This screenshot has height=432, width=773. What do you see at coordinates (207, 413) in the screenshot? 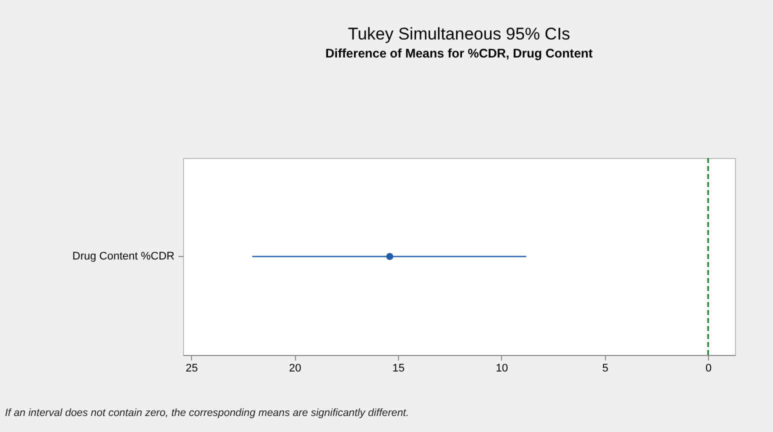
I see `text: If an interval does not contain zero, the corresponding means are significantly different.` at bounding box center [207, 413].